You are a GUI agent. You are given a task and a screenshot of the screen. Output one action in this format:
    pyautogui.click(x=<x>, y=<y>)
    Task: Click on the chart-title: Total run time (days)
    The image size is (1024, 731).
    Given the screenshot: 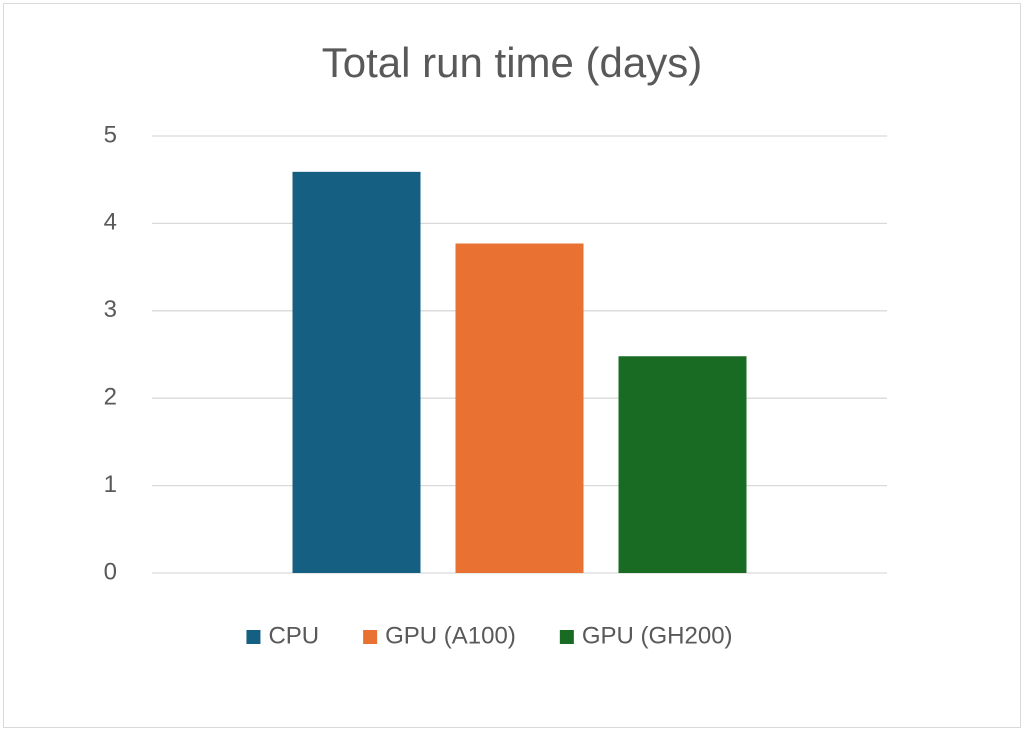 What is the action you would take?
    pyautogui.click(x=512, y=62)
    